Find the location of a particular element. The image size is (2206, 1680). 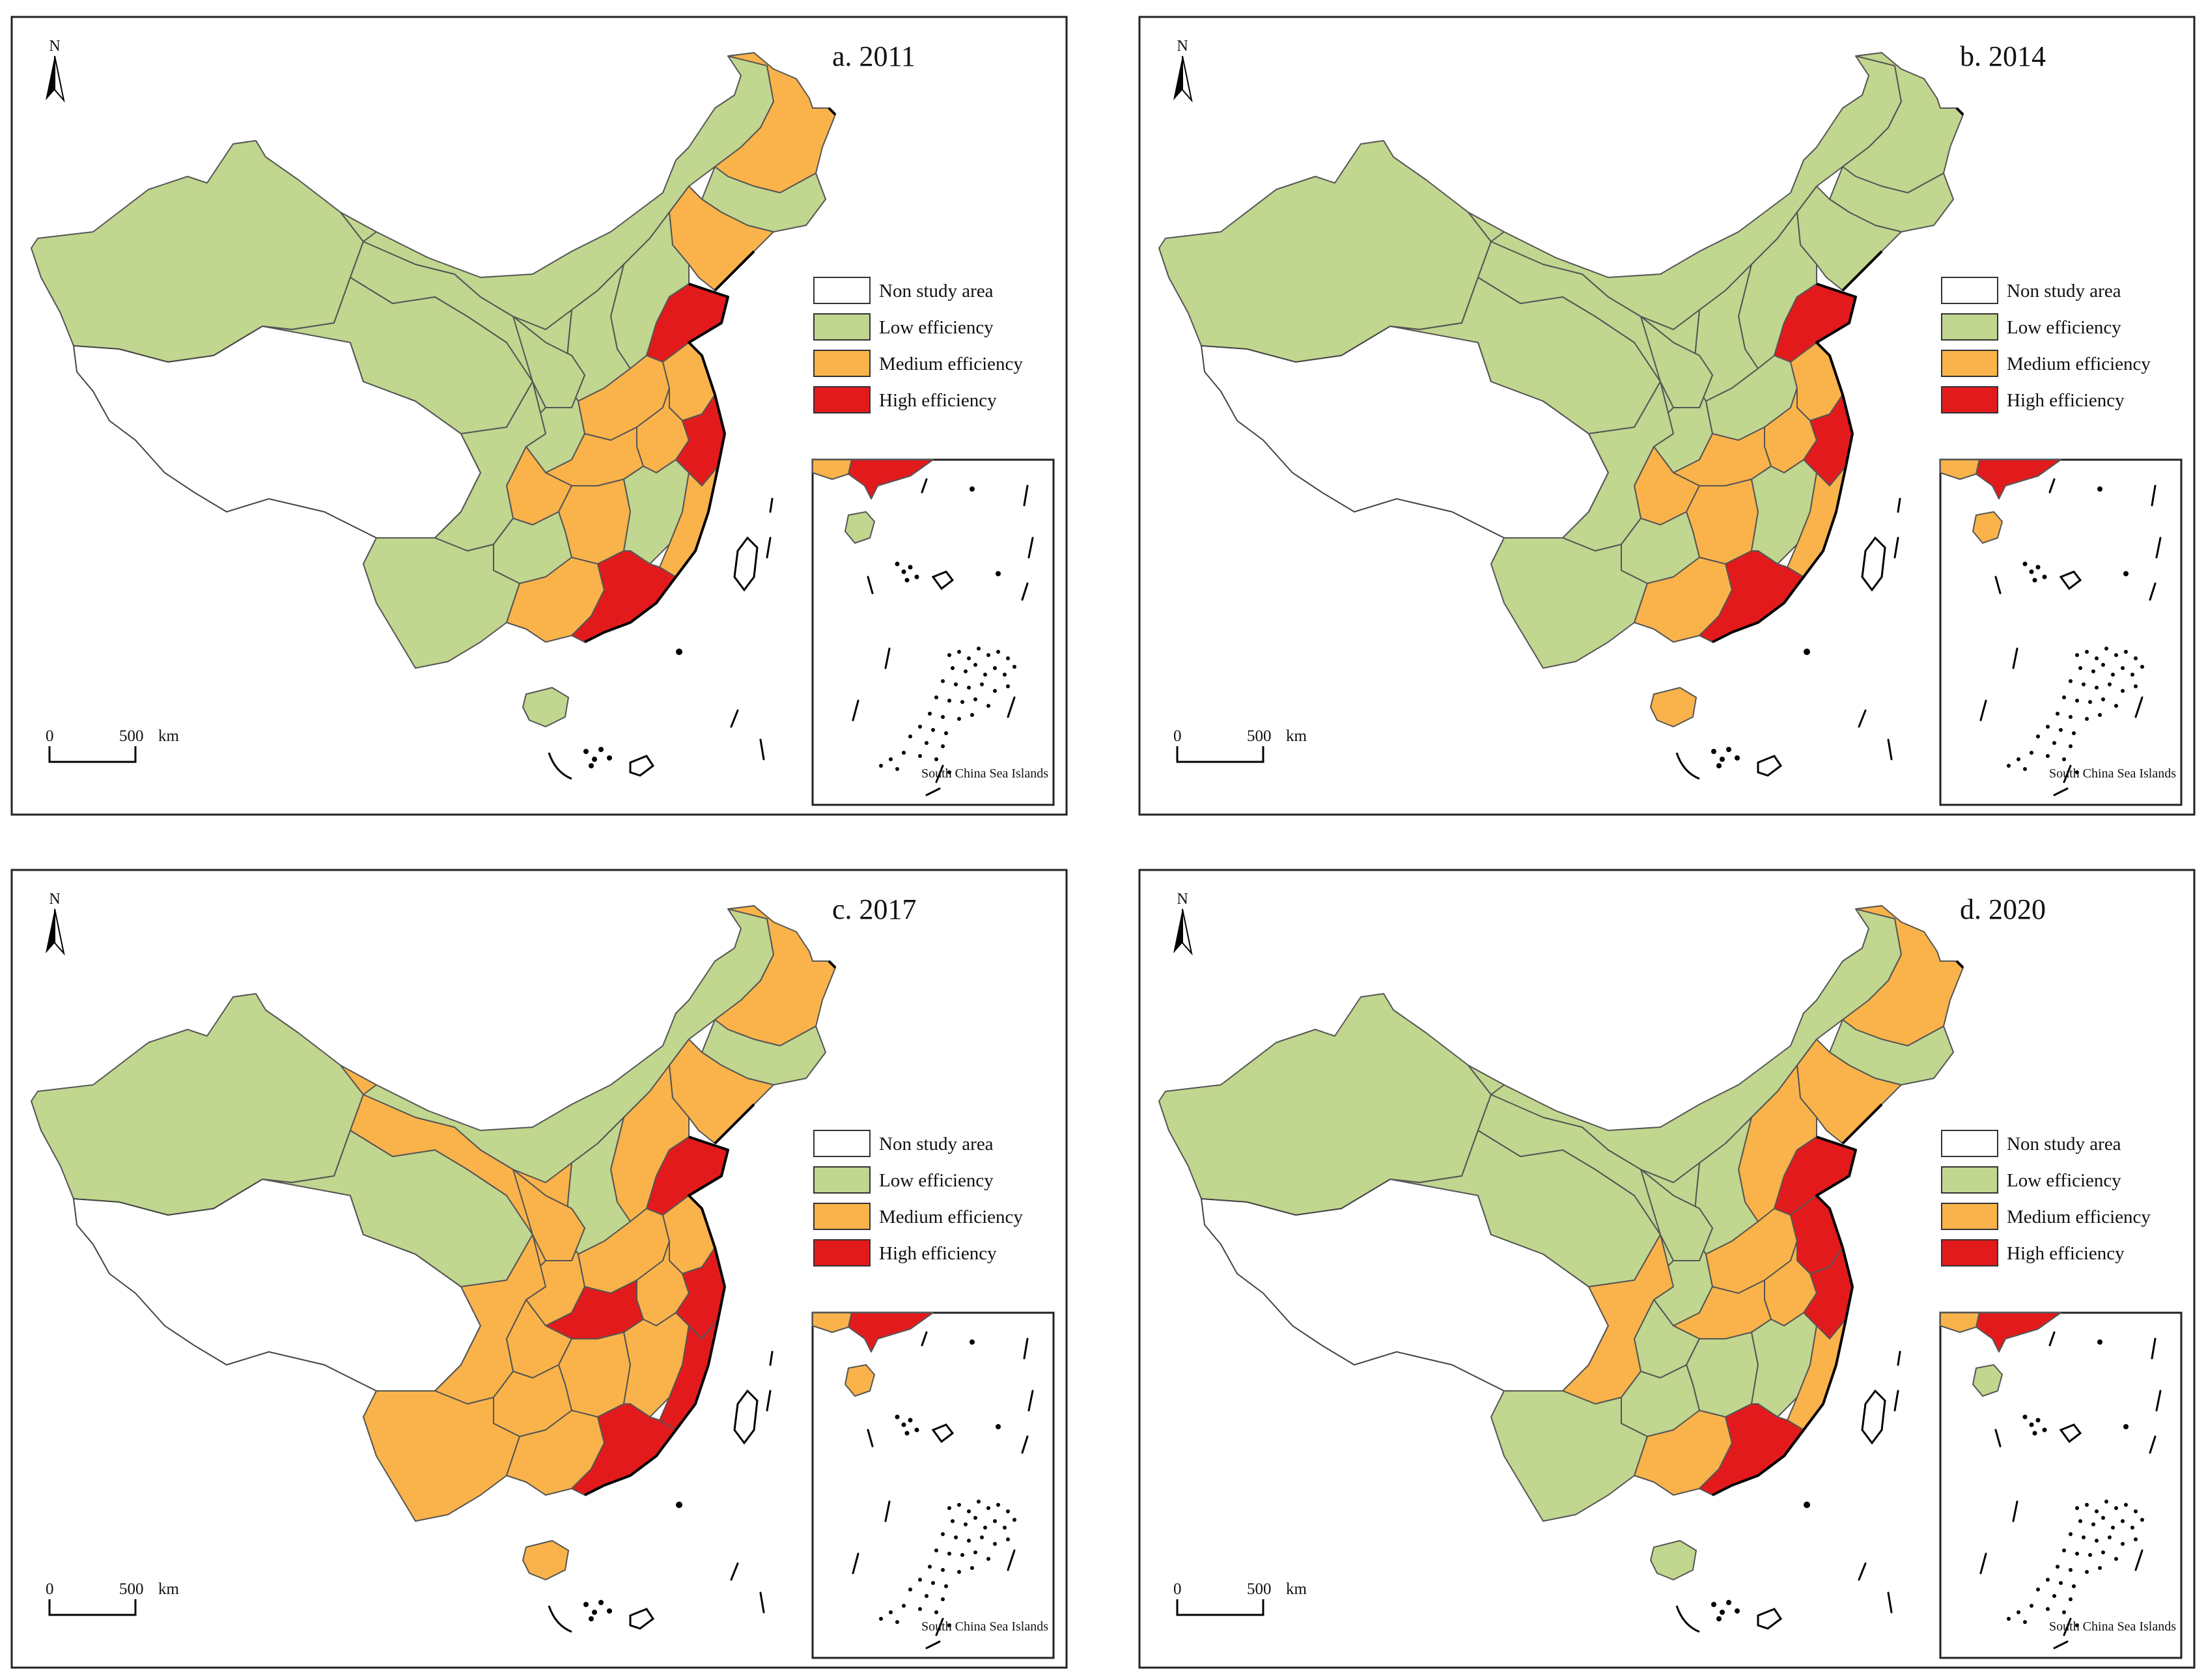

panel-title: d. 2020 is located at coordinates (2003, 909).